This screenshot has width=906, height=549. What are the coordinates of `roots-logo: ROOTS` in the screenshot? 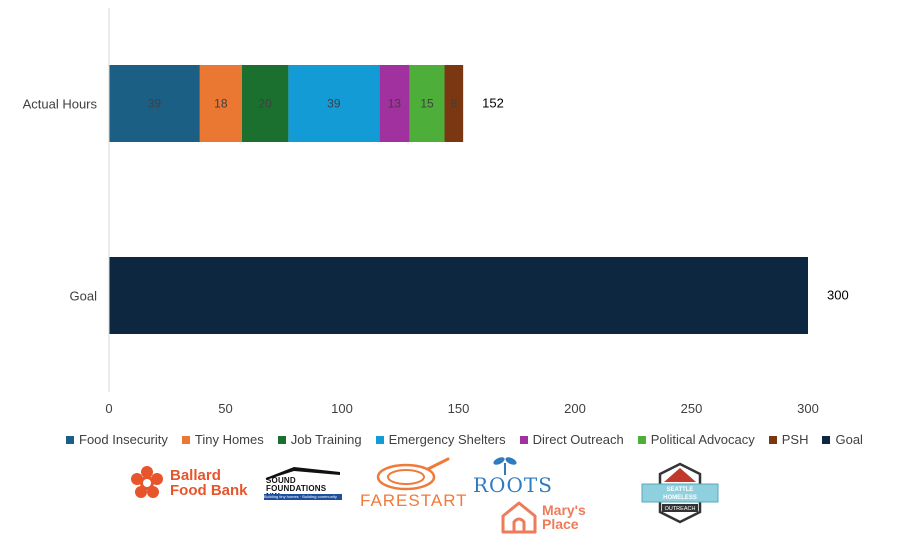 It's located at (511, 477).